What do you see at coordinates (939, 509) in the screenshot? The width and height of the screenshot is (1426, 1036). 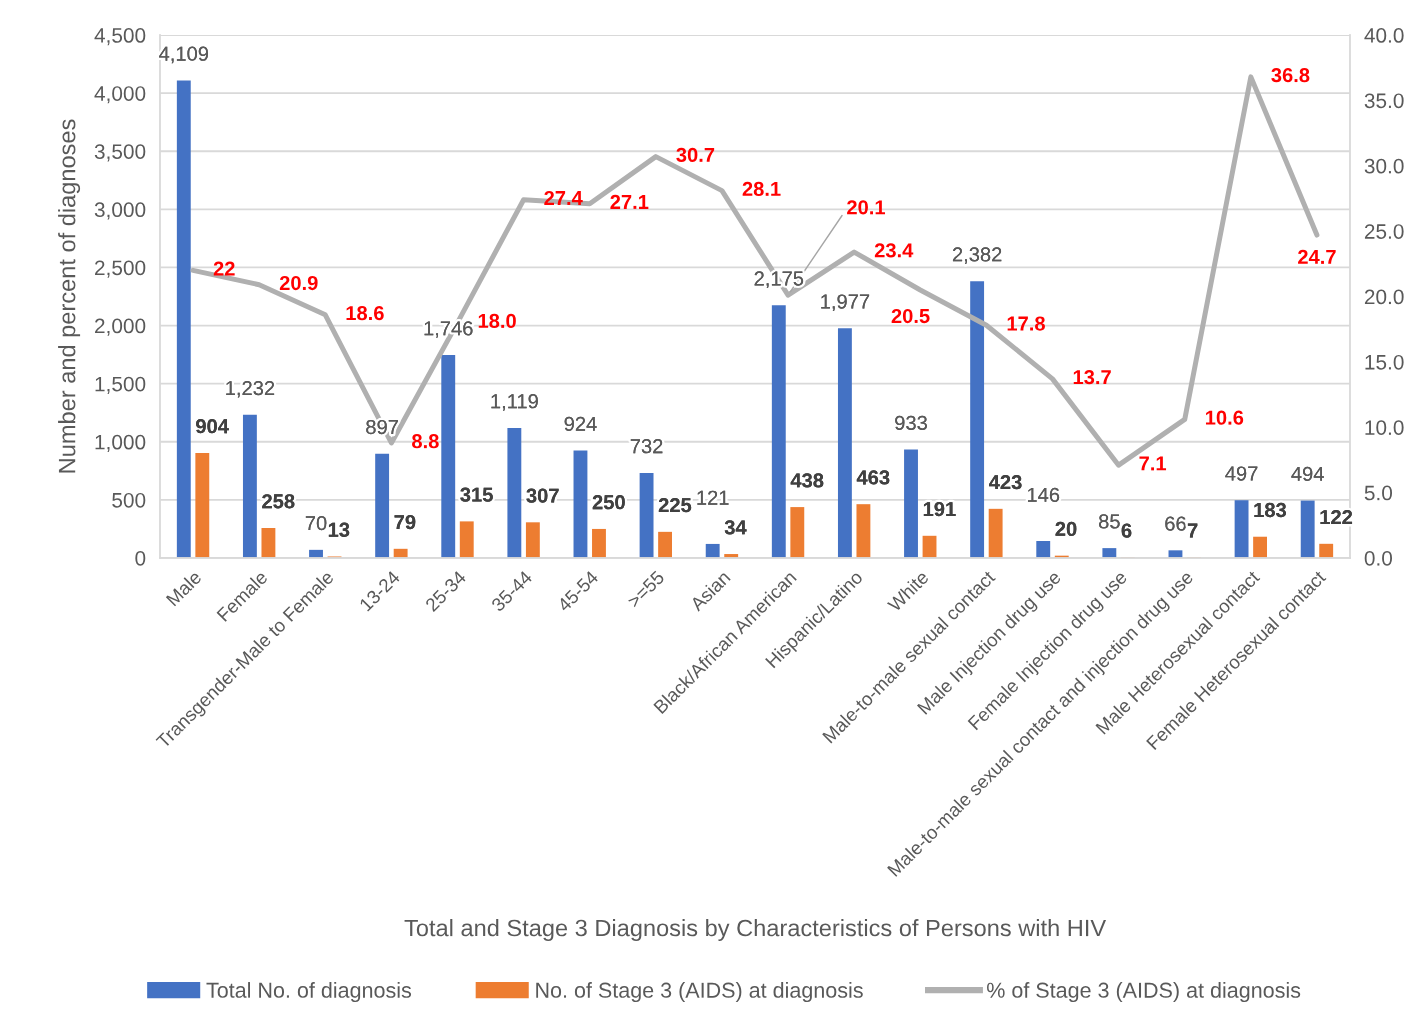 I see `data-label: 191` at bounding box center [939, 509].